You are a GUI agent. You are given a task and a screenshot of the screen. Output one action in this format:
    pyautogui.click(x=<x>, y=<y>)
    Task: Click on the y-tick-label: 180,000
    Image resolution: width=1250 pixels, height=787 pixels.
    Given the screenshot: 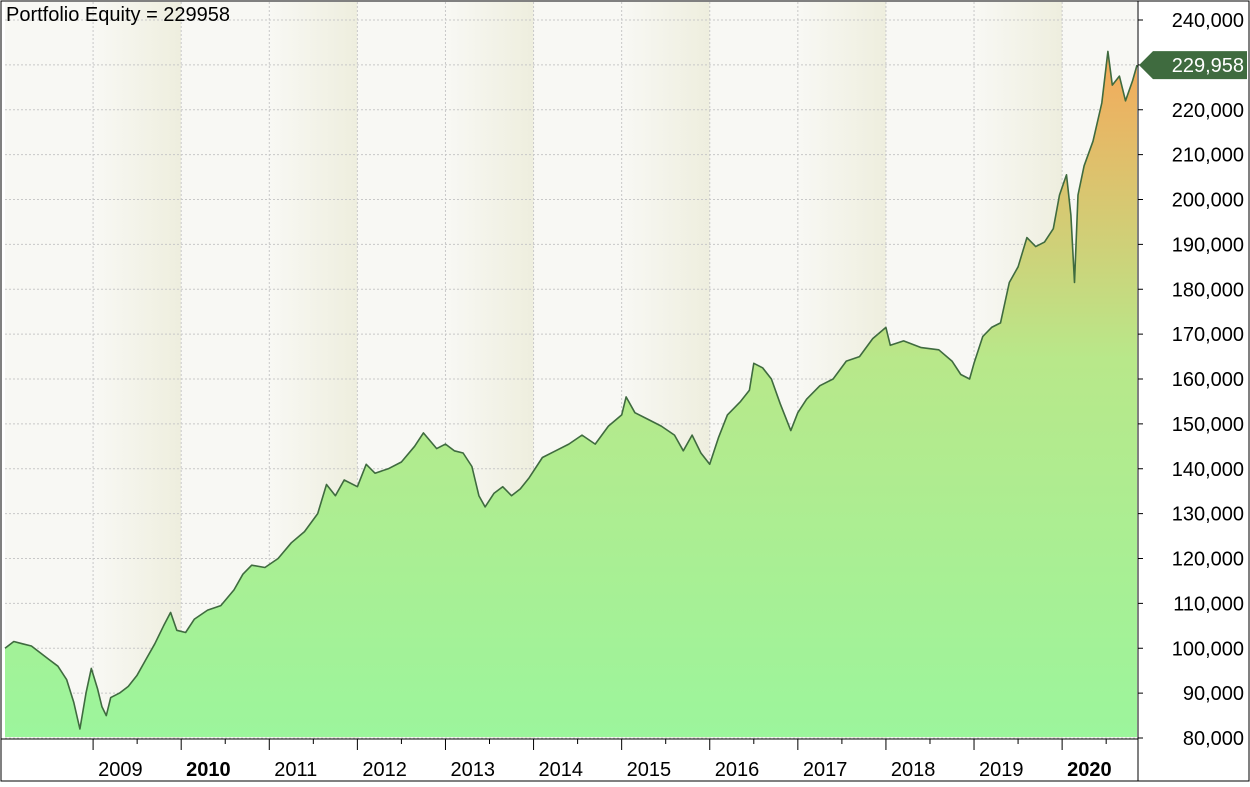 What is the action you would take?
    pyautogui.click(x=1208, y=290)
    